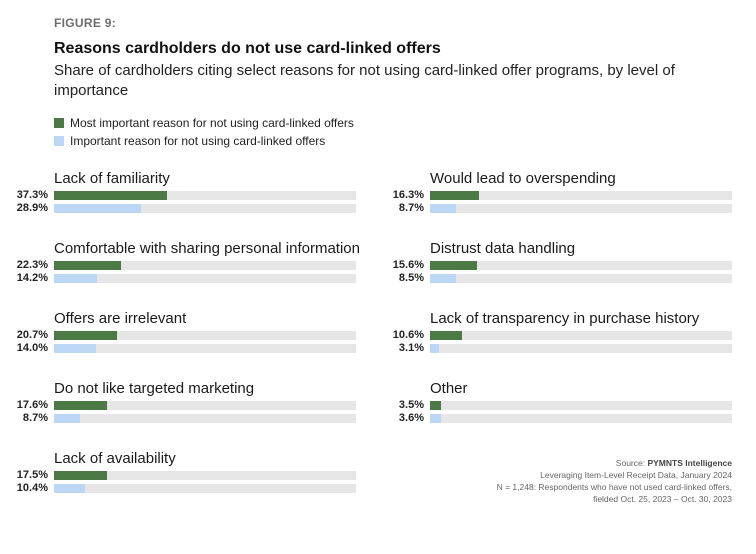 The height and width of the screenshot is (554, 756). Describe the element at coordinates (411, 348) in the screenshot. I see `value-label-lack-of-transparency-in-purchase-history-important: 3.1%` at that location.